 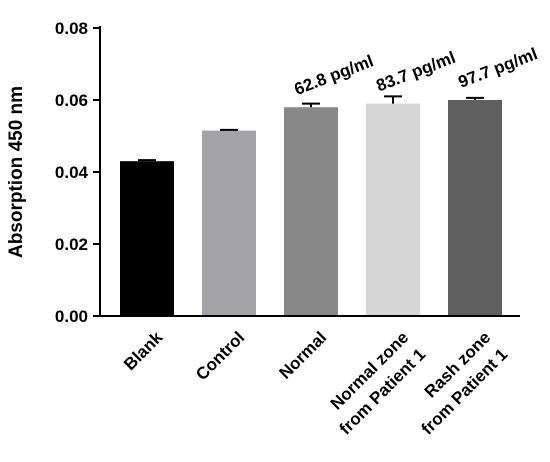 I want to click on y-tick-label: 0.04, so click(x=72, y=172).